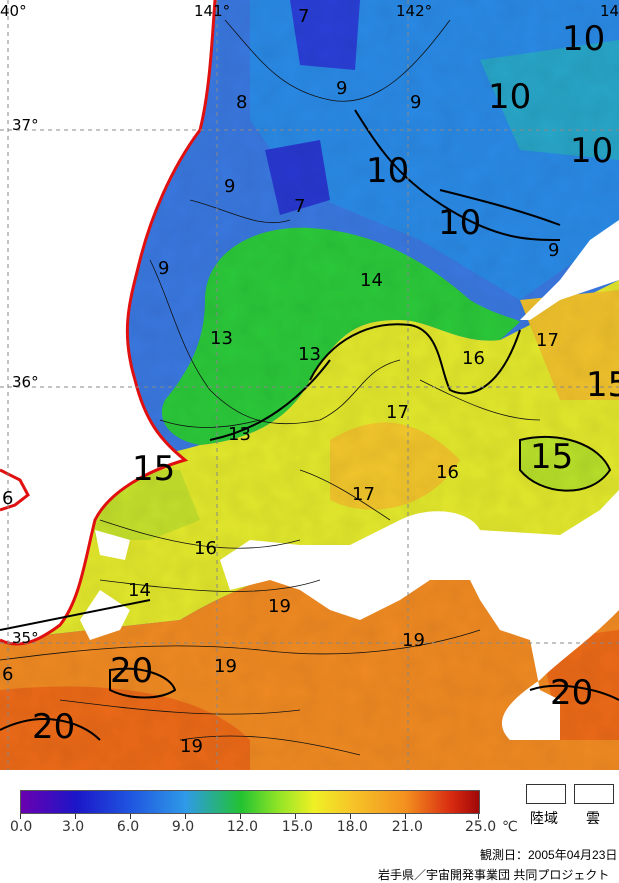  Describe the element at coordinates (128, 827) in the screenshot. I see `colorbar-tick-label: 6.0` at that location.